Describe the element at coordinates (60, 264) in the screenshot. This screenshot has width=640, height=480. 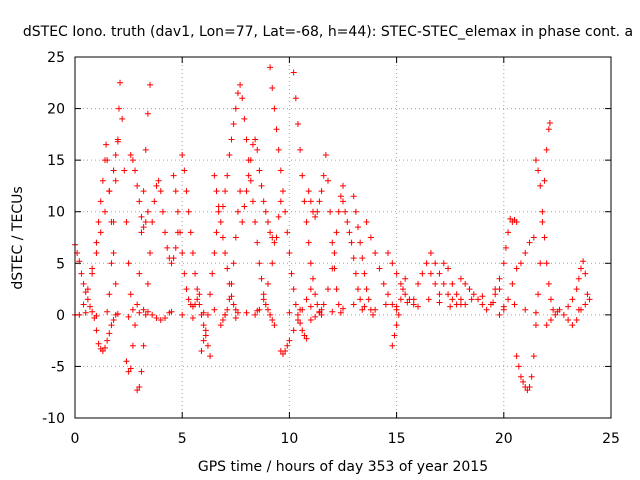
I see `y-tick-label: 5` at that location.